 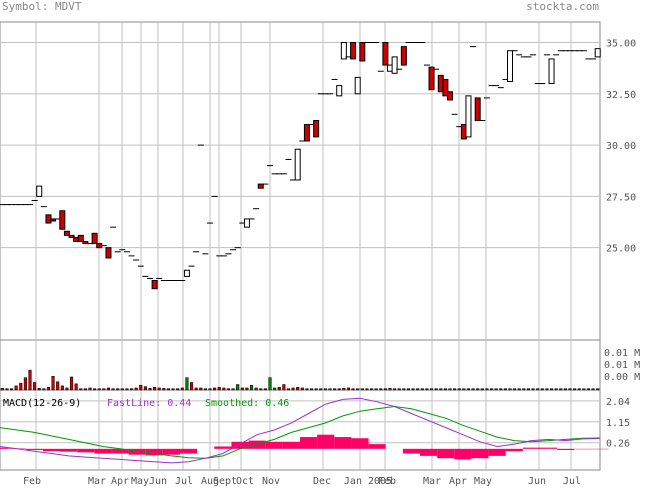 What do you see at coordinates (247, 403) in the screenshot?
I see `macd-legend-smoothed: Smoothed: 0.46` at bounding box center [247, 403].